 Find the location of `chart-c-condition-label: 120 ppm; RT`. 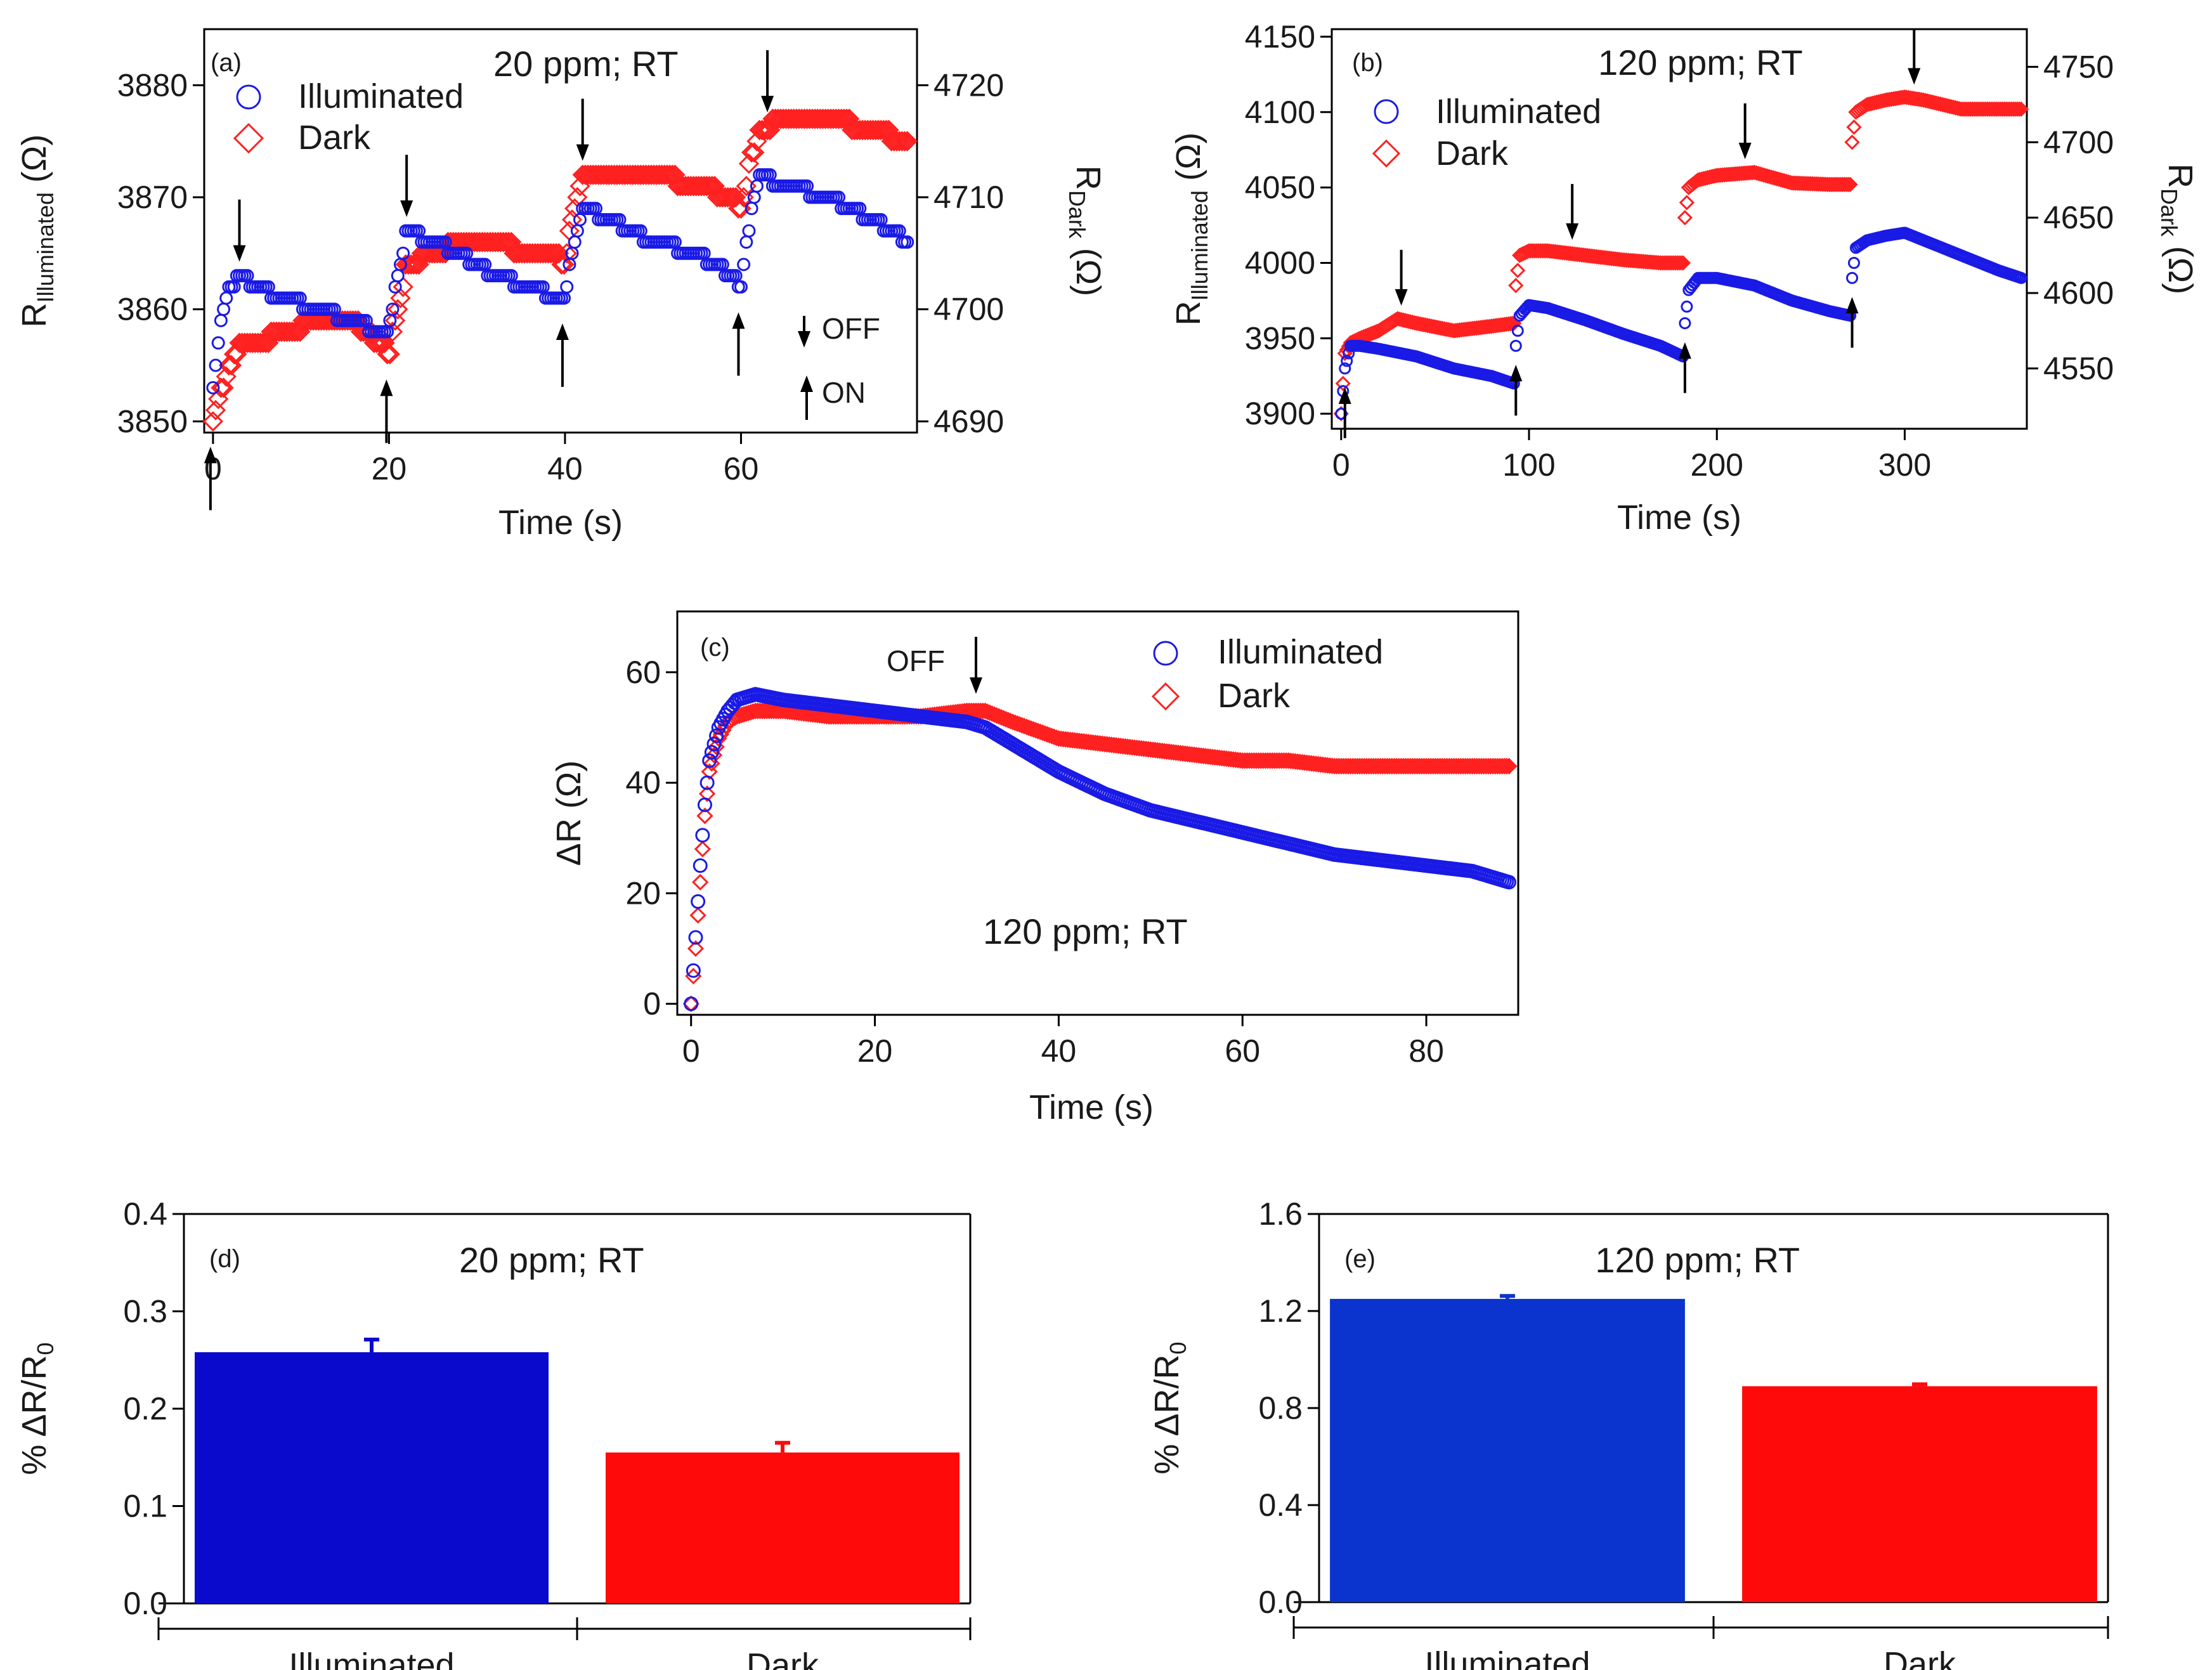

chart-c-condition-label: 120 ppm; RT is located at coordinates (1085, 931).